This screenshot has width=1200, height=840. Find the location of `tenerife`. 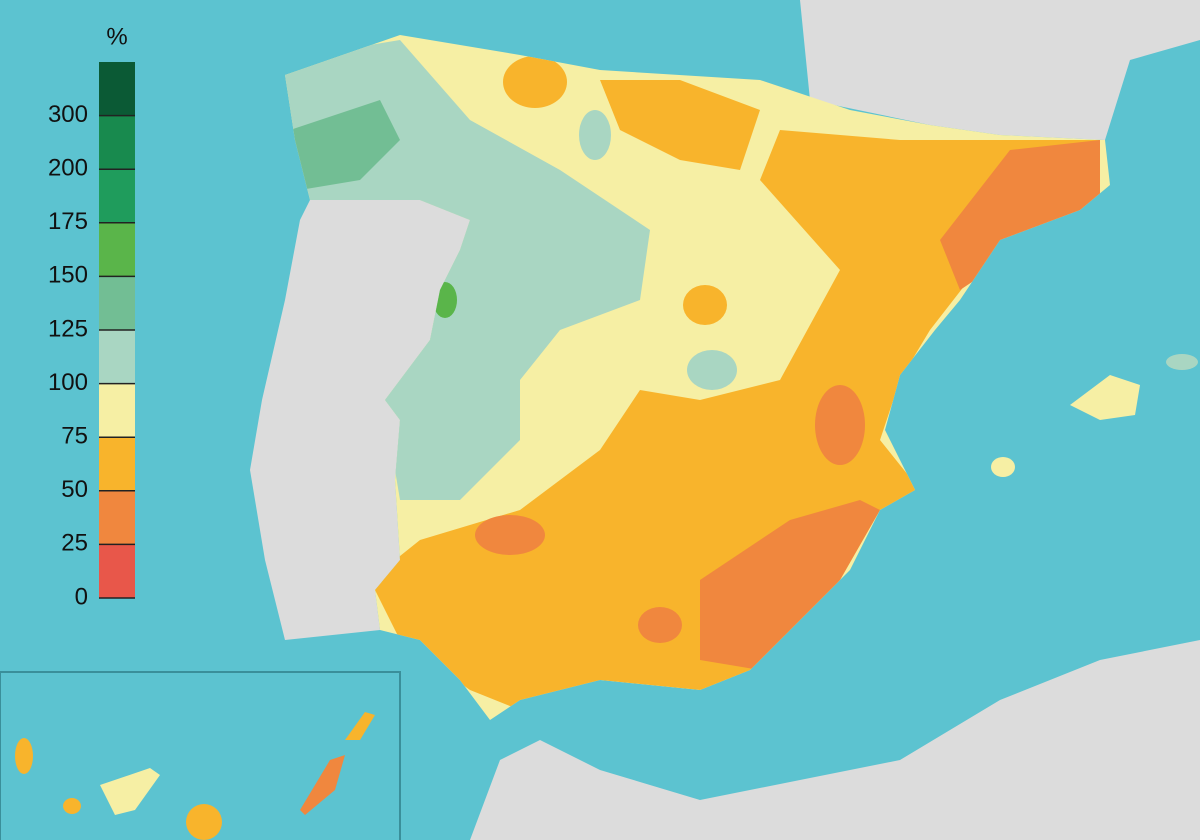

tenerife is located at coordinates (130, 791).